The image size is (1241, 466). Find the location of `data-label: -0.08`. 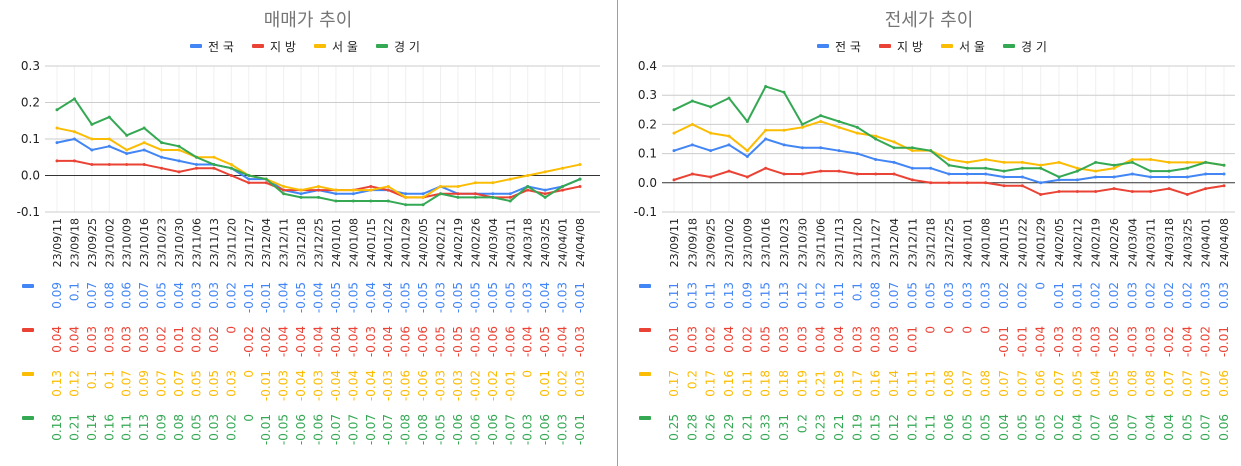

data-label: -0.08 is located at coordinates (406, 429).